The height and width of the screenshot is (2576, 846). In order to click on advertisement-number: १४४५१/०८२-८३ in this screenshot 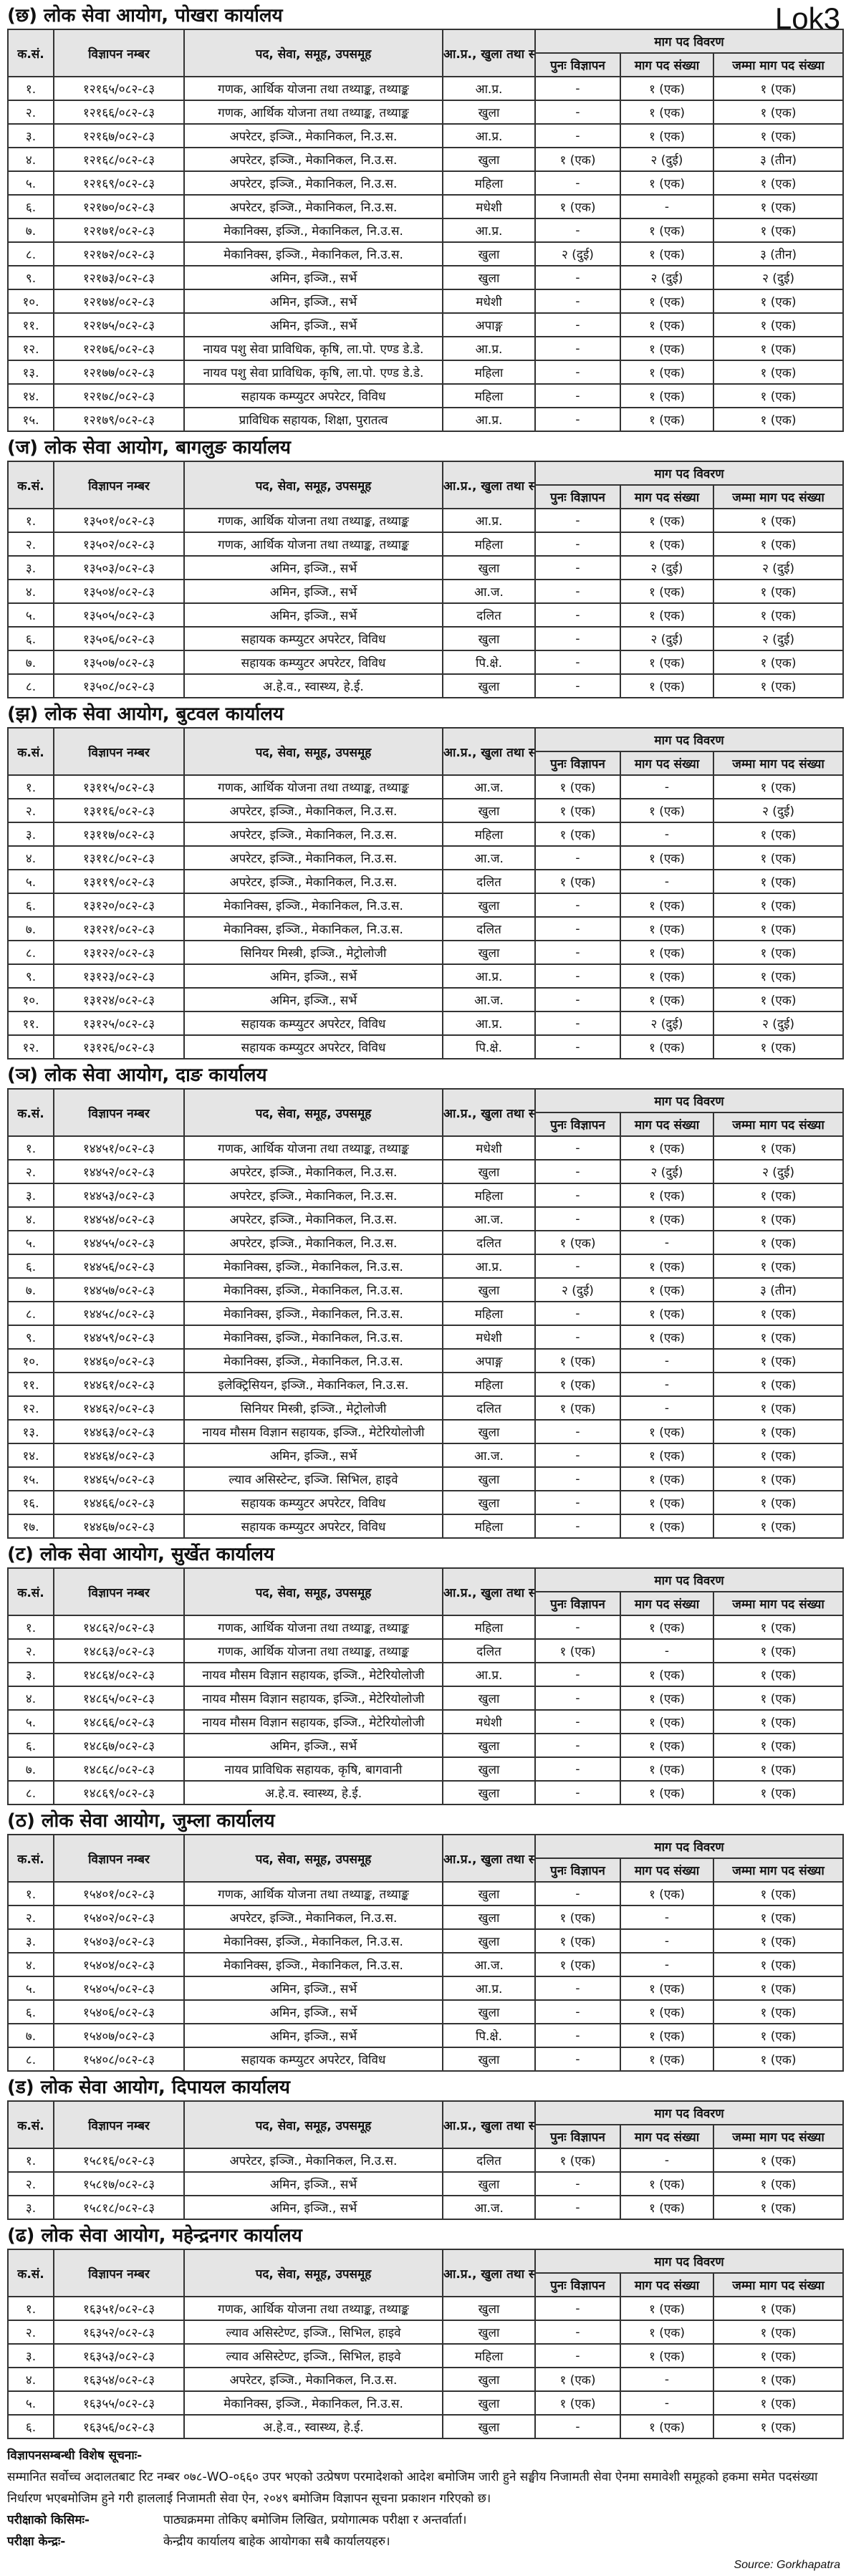, I will do `click(119, 1148)`.